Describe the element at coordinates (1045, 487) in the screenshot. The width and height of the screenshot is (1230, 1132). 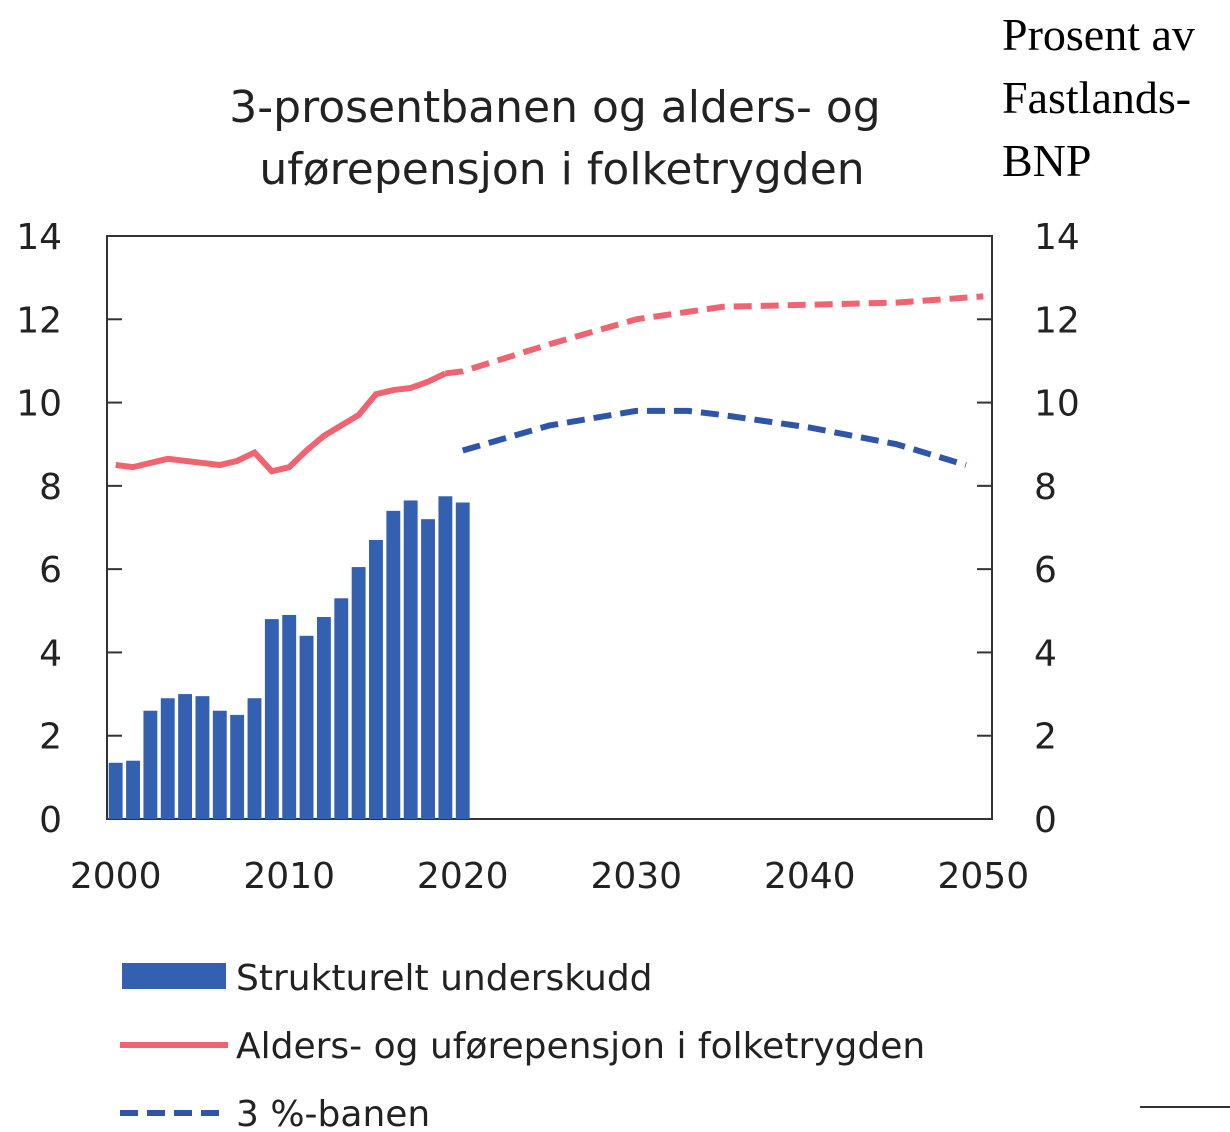
I see `y2-tick-label: 8` at that location.